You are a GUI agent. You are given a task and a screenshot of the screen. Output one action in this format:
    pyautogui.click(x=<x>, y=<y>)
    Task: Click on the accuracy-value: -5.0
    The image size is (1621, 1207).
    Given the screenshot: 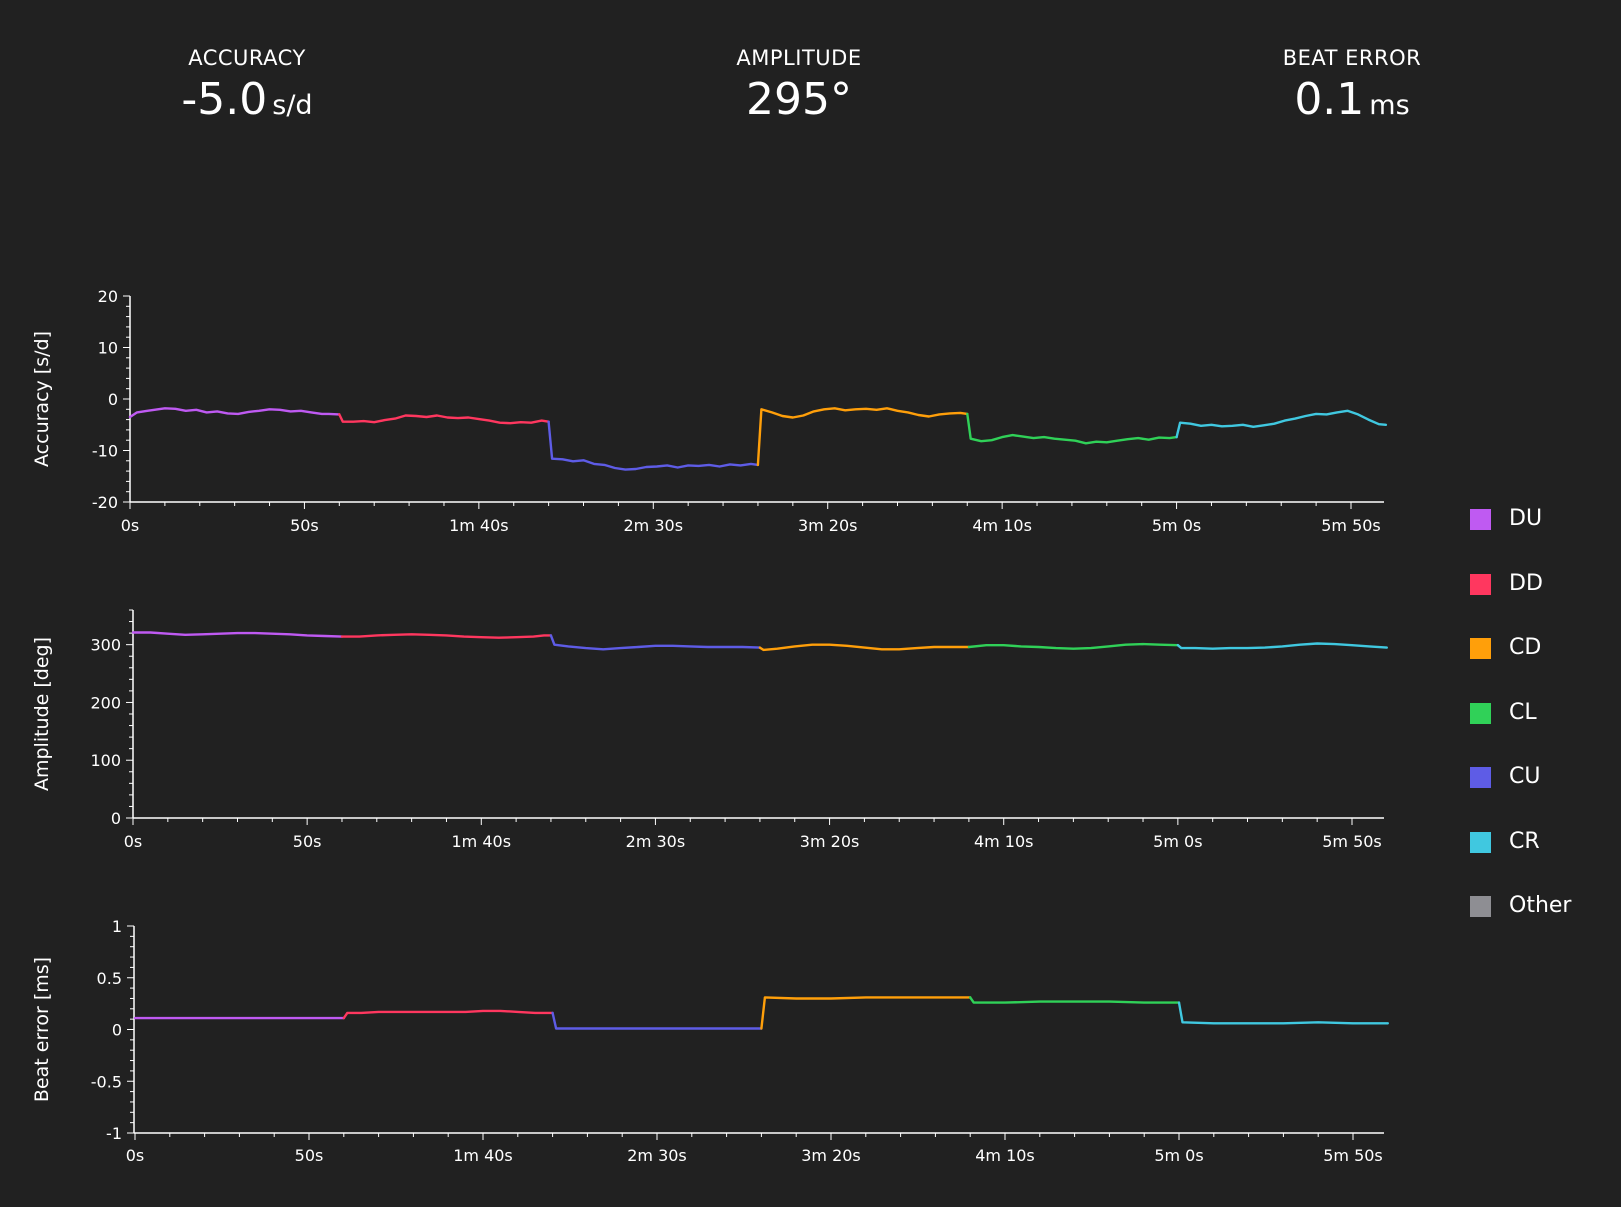 What is the action you would take?
    pyautogui.click(x=224, y=99)
    